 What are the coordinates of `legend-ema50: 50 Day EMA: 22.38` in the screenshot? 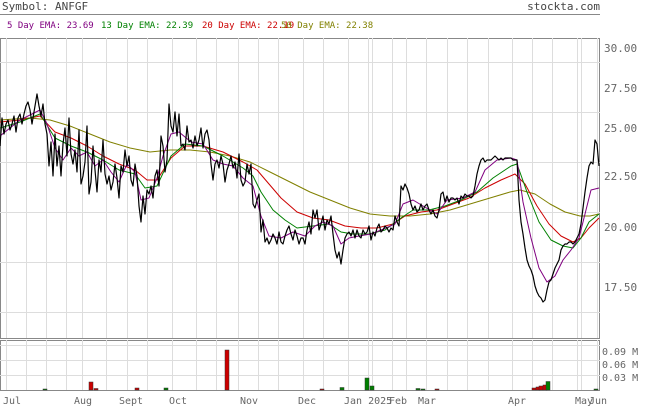 It's located at (327, 26).